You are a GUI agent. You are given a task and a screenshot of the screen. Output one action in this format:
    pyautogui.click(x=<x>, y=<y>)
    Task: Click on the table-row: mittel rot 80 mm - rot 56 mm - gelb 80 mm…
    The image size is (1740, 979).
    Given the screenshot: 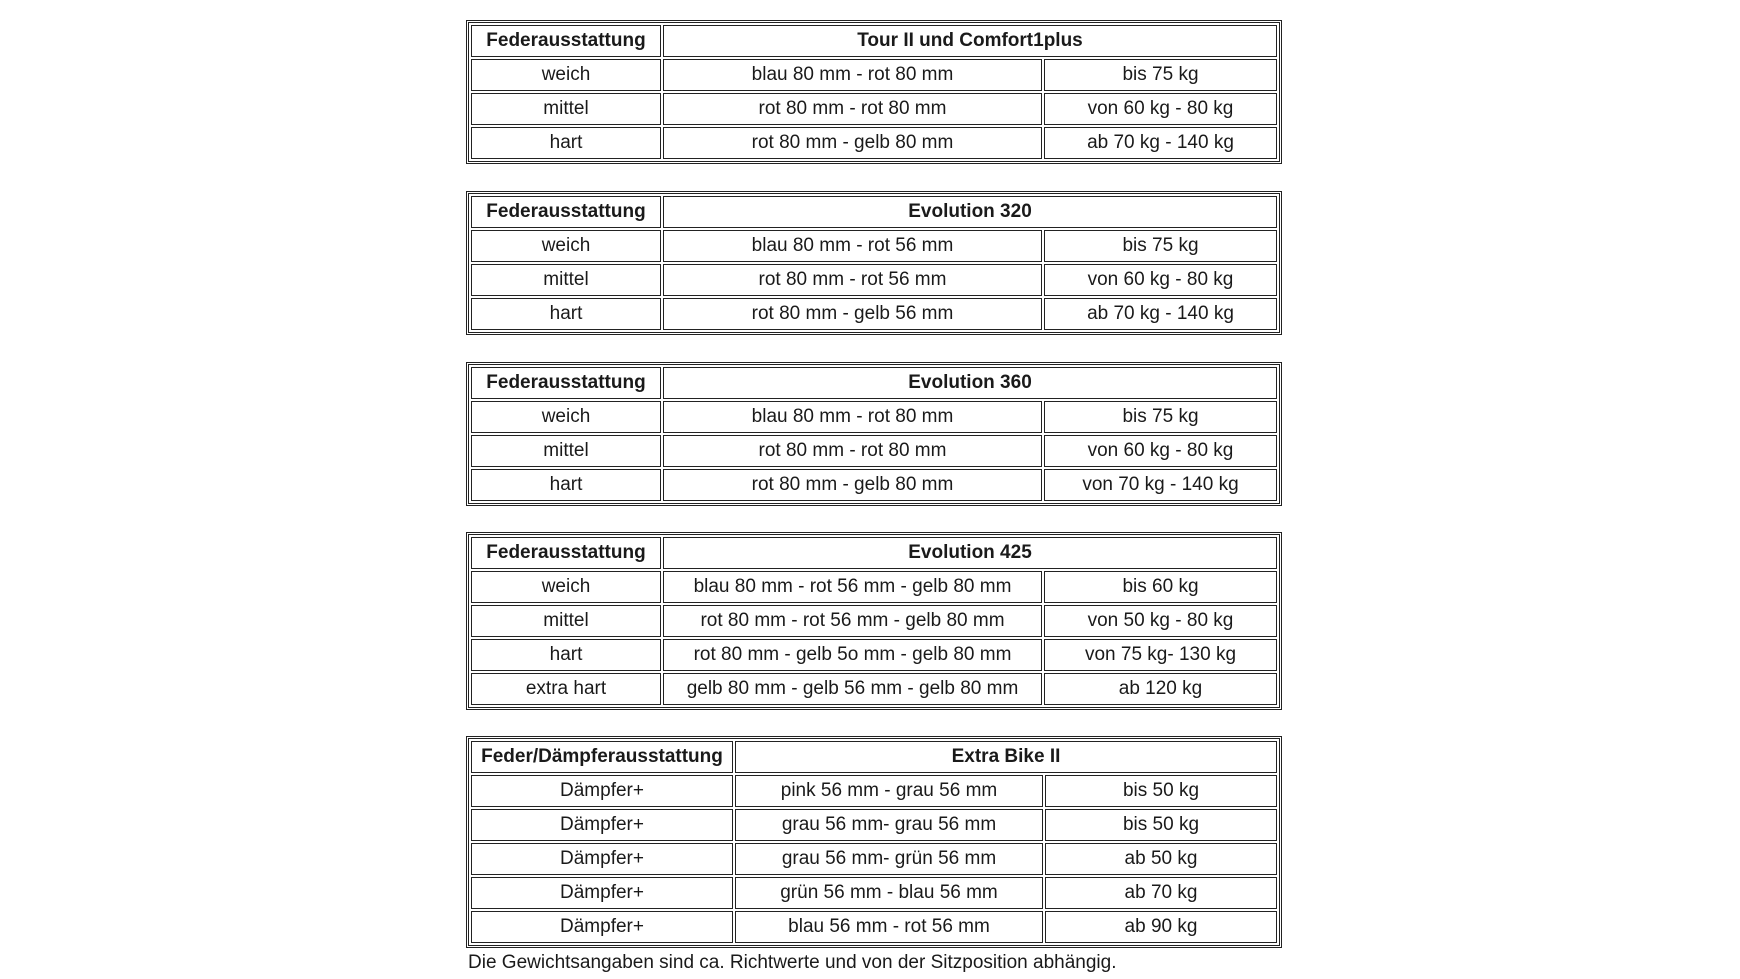 What is the action you would take?
    pyautogui.click(x=874, y=621)
    